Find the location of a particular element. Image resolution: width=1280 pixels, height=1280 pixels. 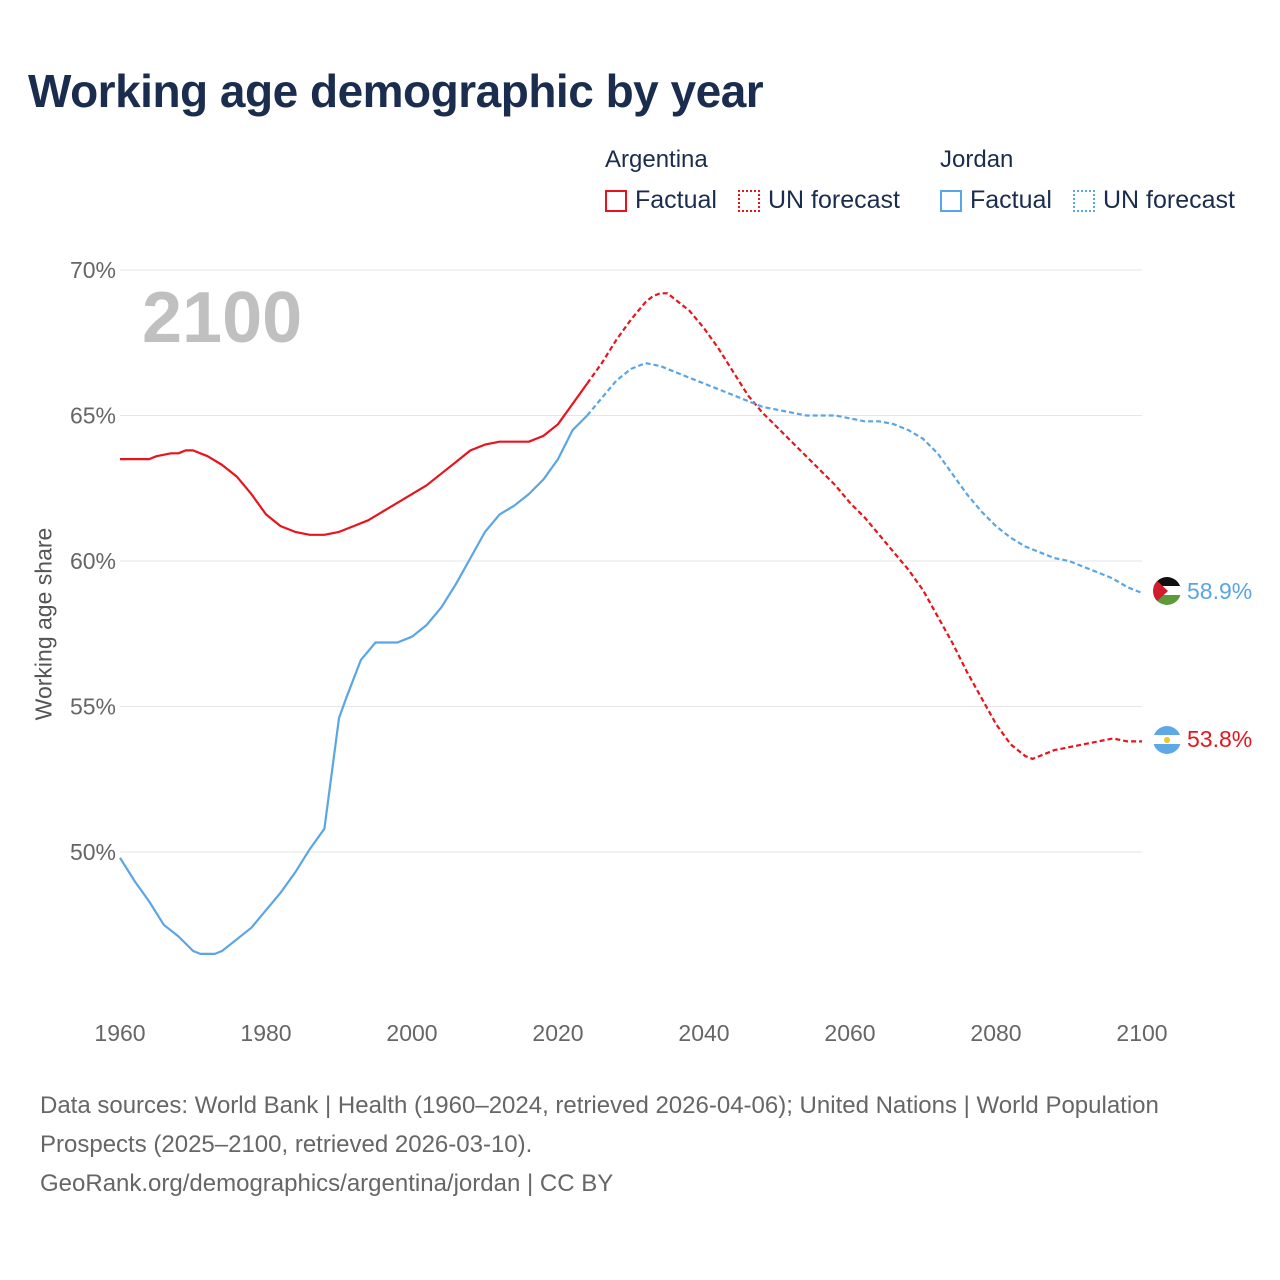

chart-title: Working age demographic by year is located at coordinates (396, 91).